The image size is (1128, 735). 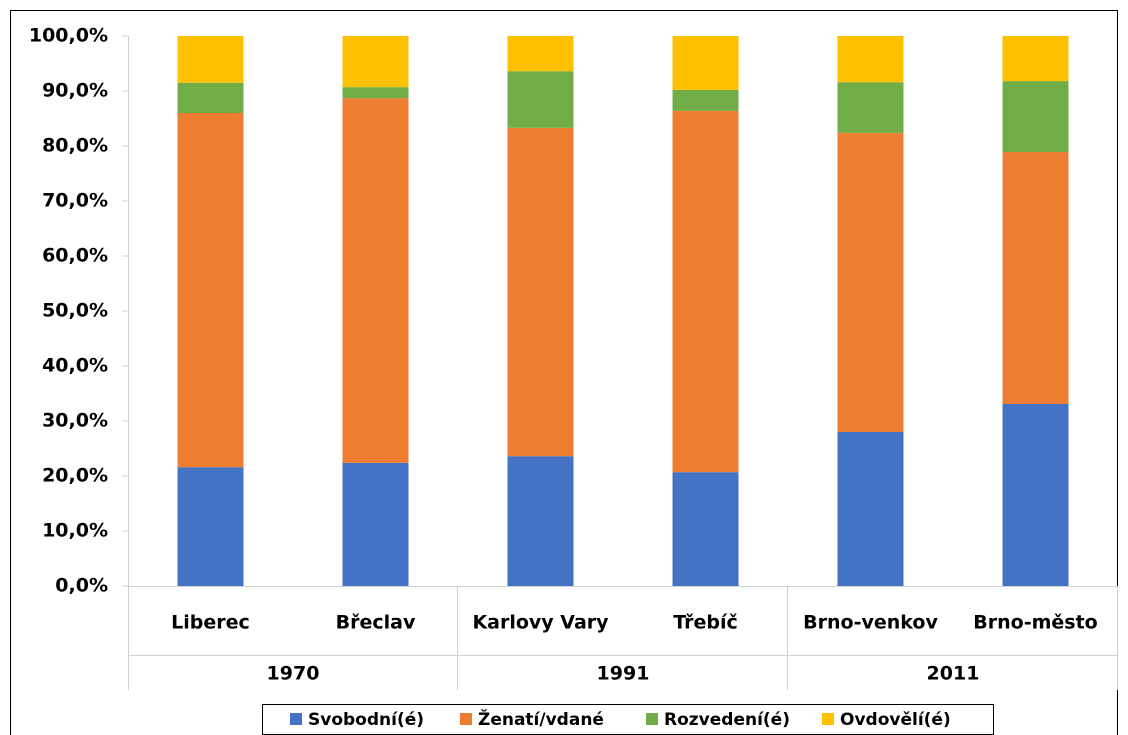 What do you see at coordinates (366, 720) in the screenshot?
I see `legend-label: Svobodní(é)` at bounding box center [366, 720].